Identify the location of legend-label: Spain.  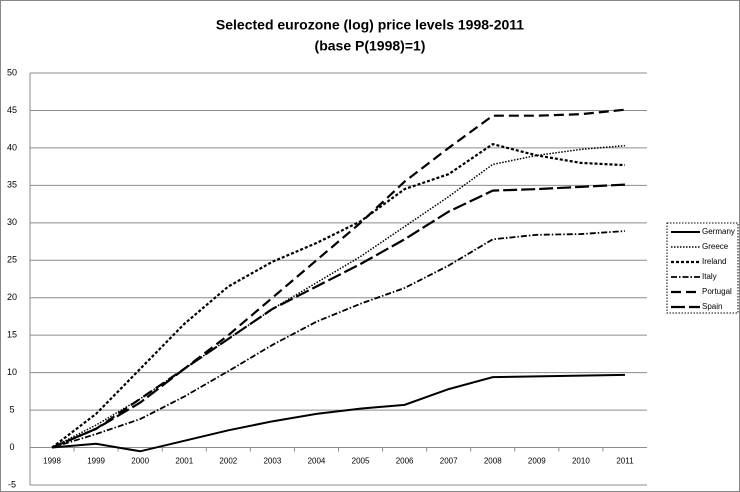
(712, 306).